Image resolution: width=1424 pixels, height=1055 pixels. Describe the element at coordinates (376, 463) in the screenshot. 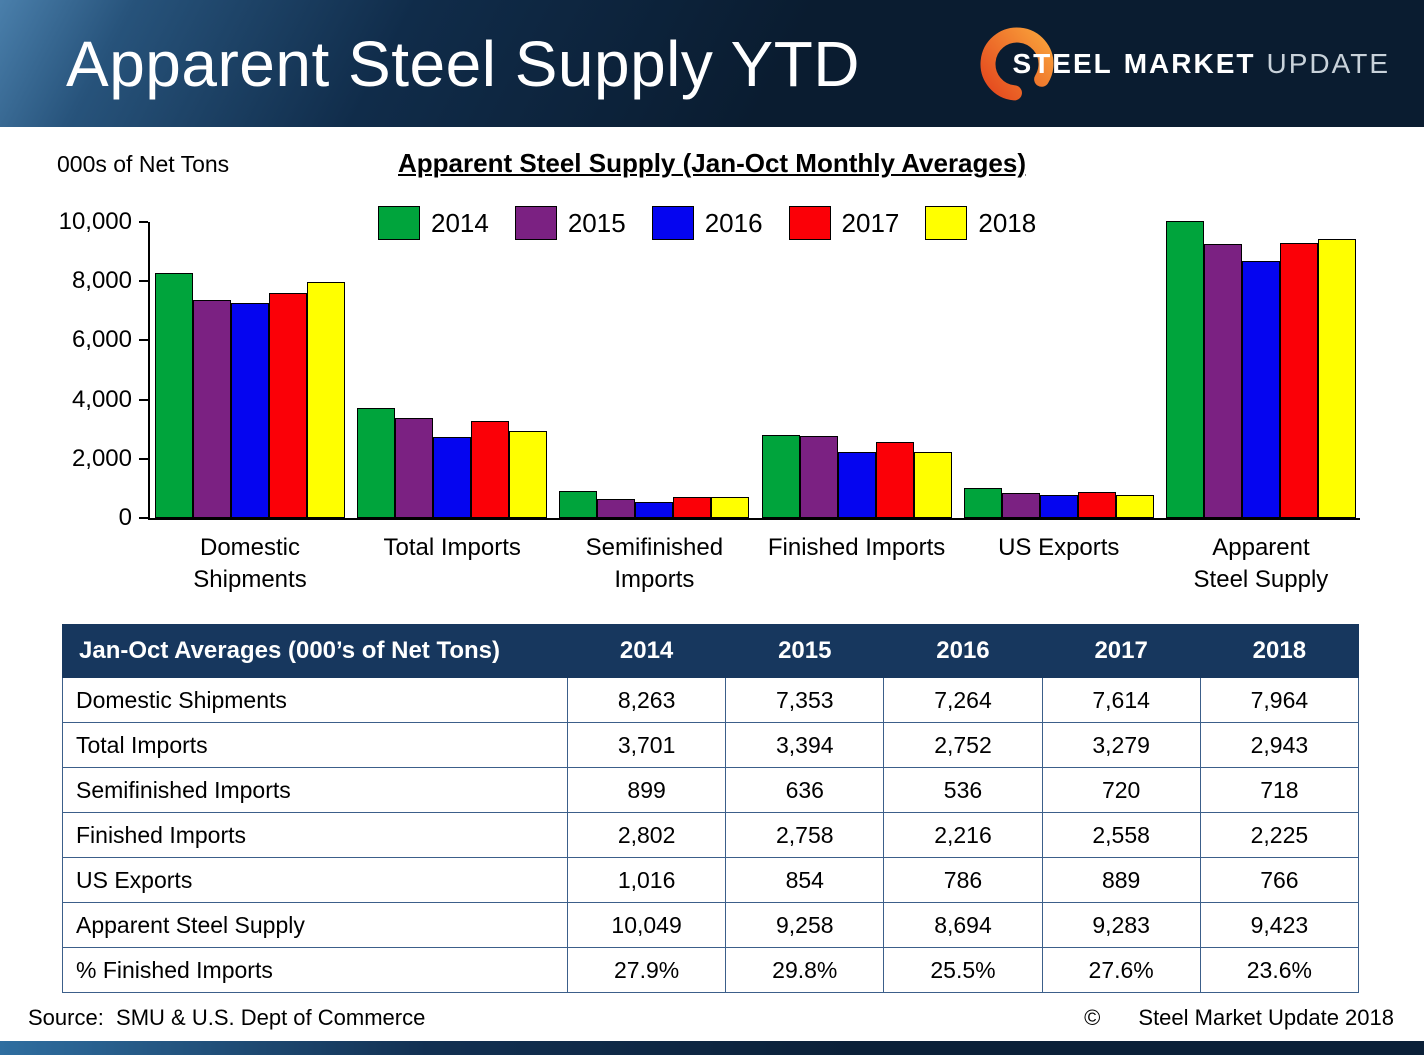

I see `bar-2014-total-imports` at that location.